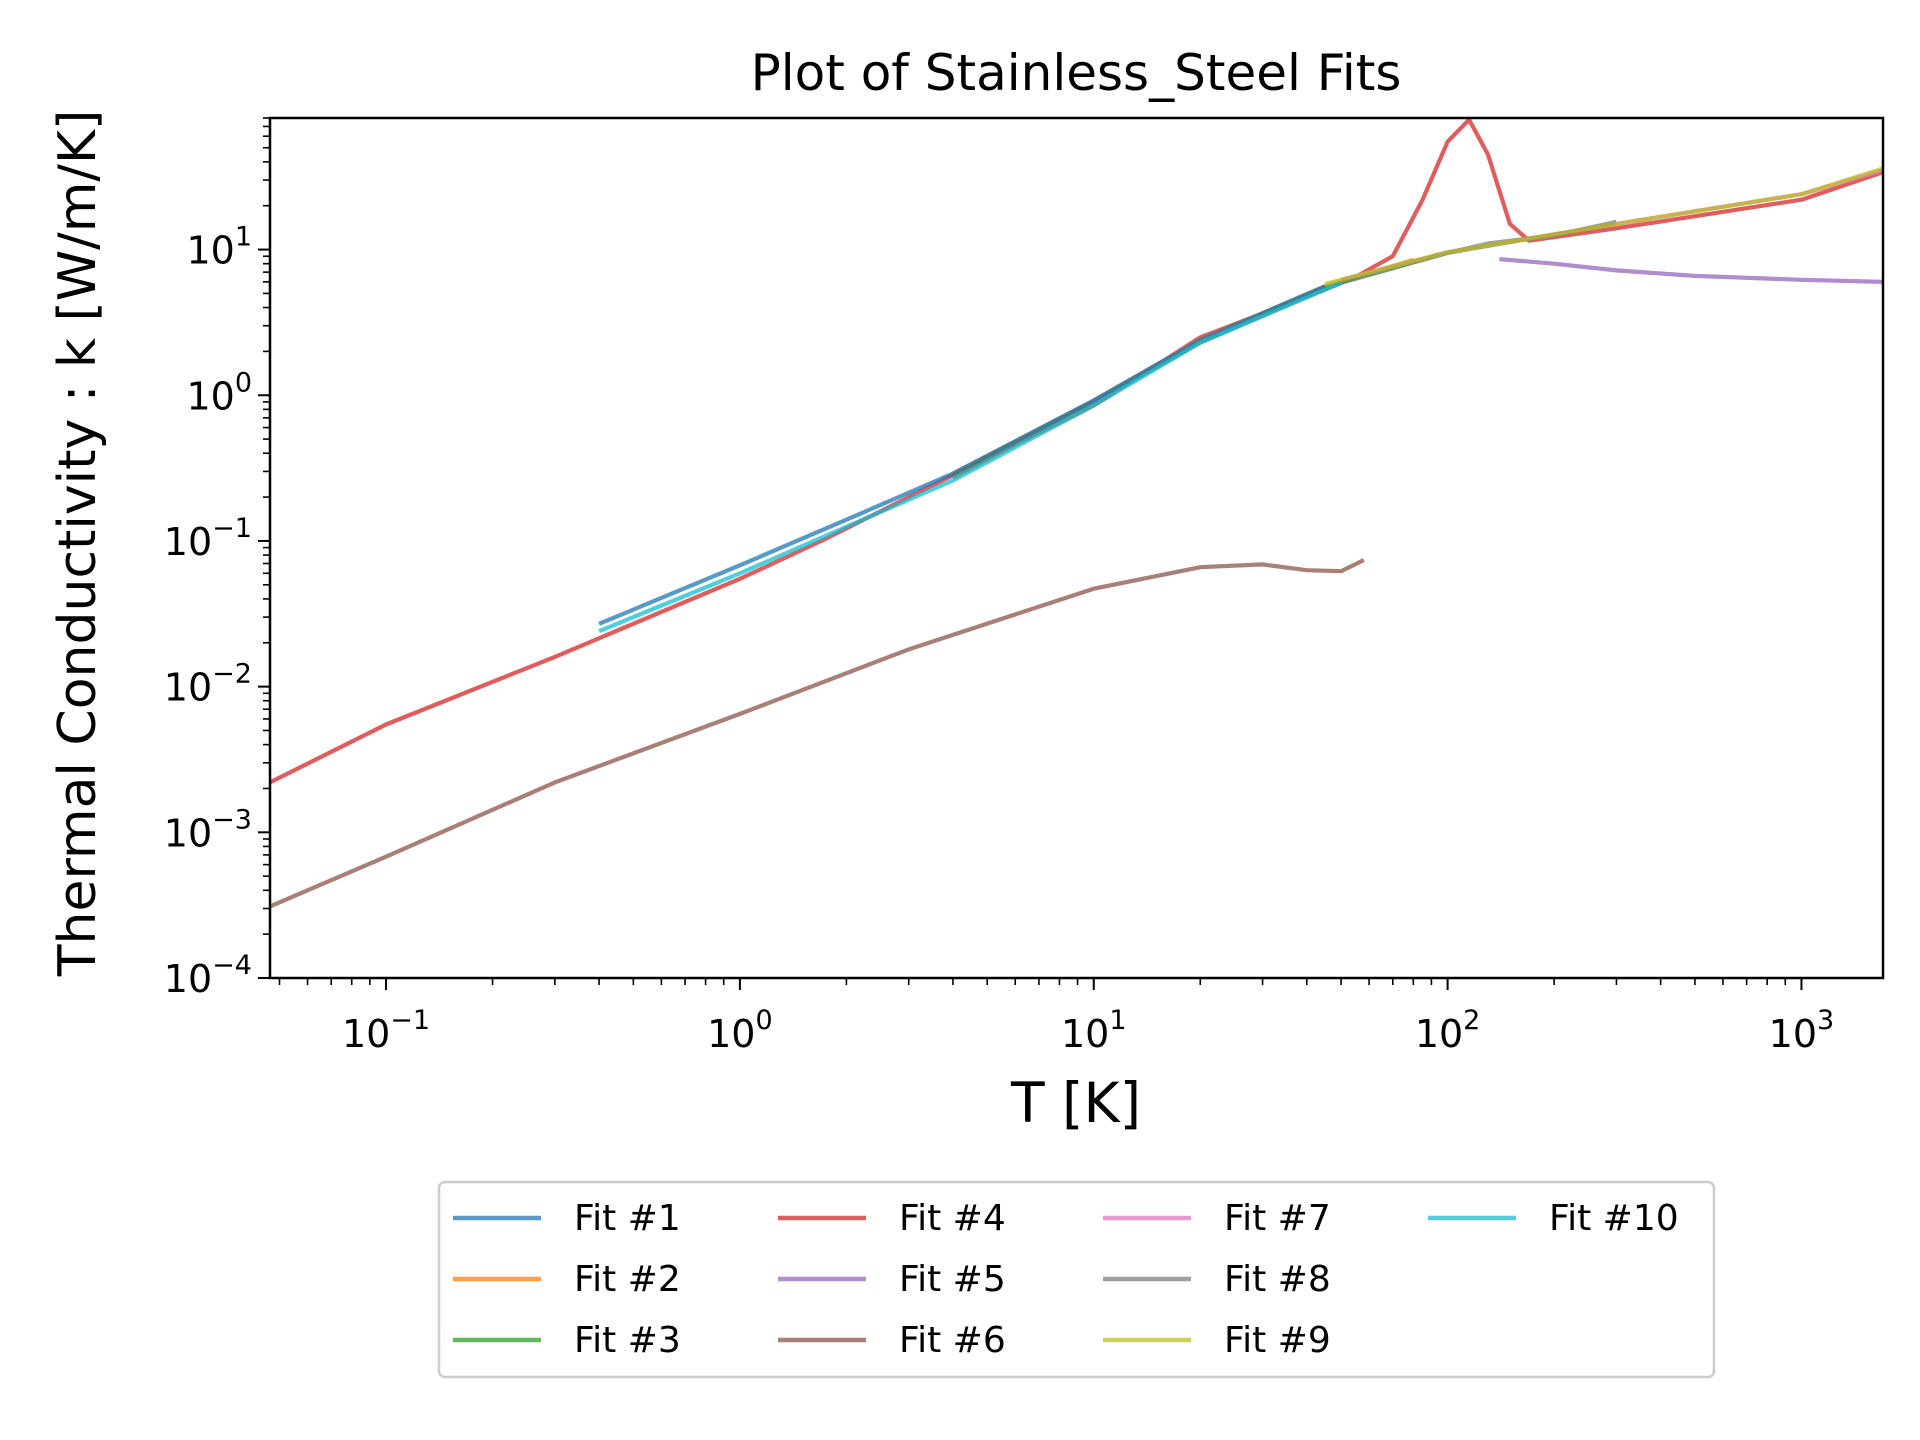 The image size is (1920, 1440). What do you see at coordinates (740, 1030) in the screenshot?
I see `x-tick-label: 10⁰` at bounding box center [740, 1030].